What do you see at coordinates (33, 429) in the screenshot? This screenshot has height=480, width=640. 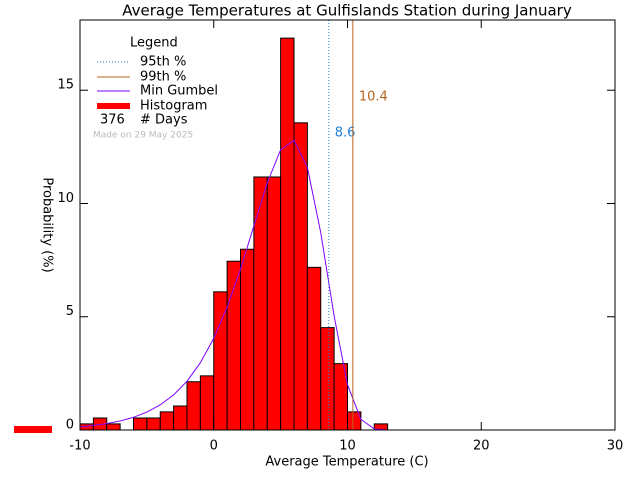 I see `overflow-bar` at bounding box center [33, 429].